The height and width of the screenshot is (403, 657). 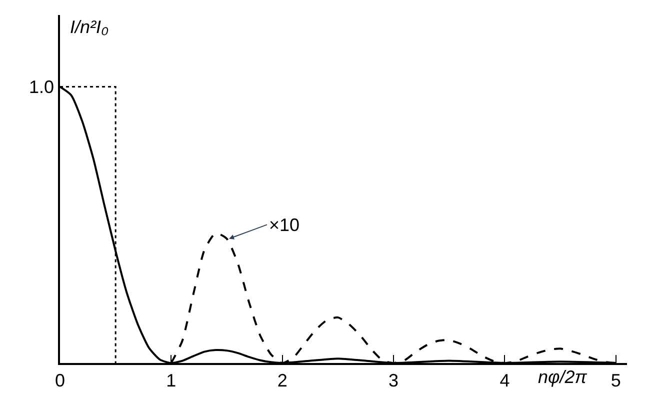 What do you see at coordinates (284, 225) in the screenshot?
I see `annotation: ×10` at bounding box center [284, 225].